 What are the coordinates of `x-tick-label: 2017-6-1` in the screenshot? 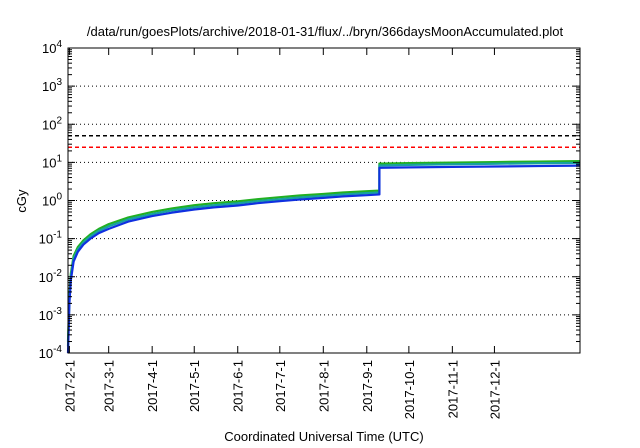 It's located at (238, 386).